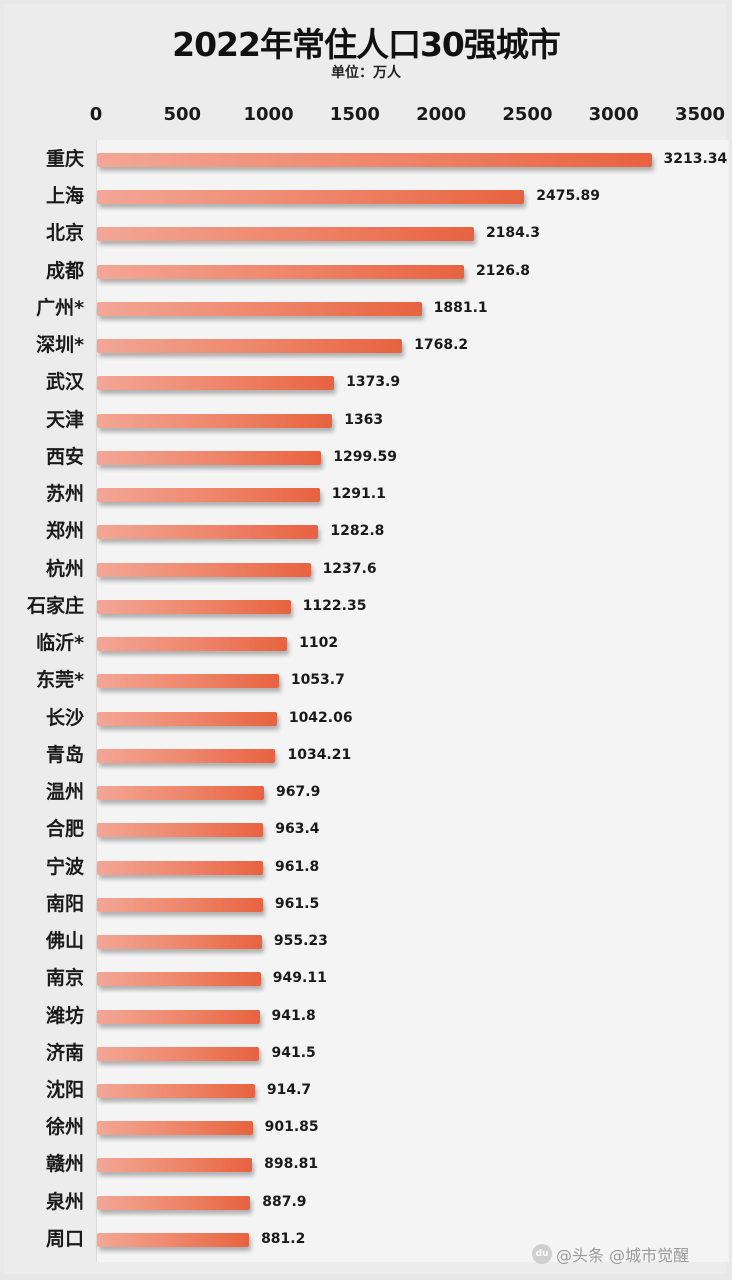 This screenshot has height=1280, width=732. What do you see at coordinates (64, 1052) in the screenshot?
I see `city-label: 济南` at bounding box center [64, 1052].